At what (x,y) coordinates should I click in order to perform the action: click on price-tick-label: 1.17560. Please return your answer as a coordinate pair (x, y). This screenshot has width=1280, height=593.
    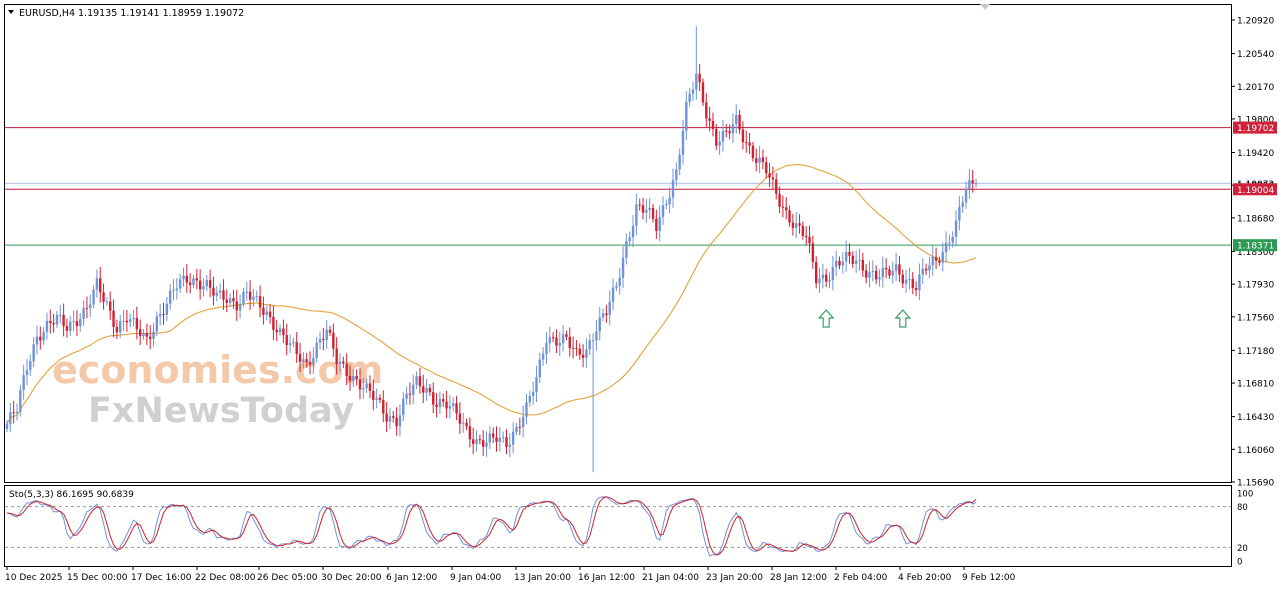
    Looking at the image, I should click on (1255, 318).